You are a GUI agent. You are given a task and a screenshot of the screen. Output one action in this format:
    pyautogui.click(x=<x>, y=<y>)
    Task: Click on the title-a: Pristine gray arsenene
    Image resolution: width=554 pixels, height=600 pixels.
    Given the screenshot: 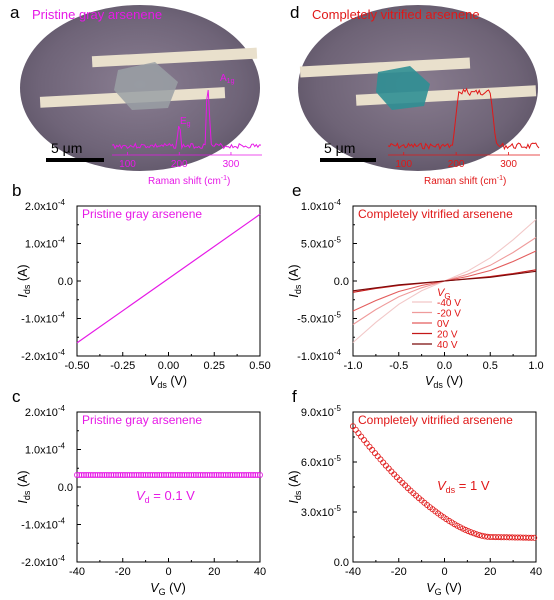 What is the action you would take?
    pyautogui.click(x=97, y=14)
    